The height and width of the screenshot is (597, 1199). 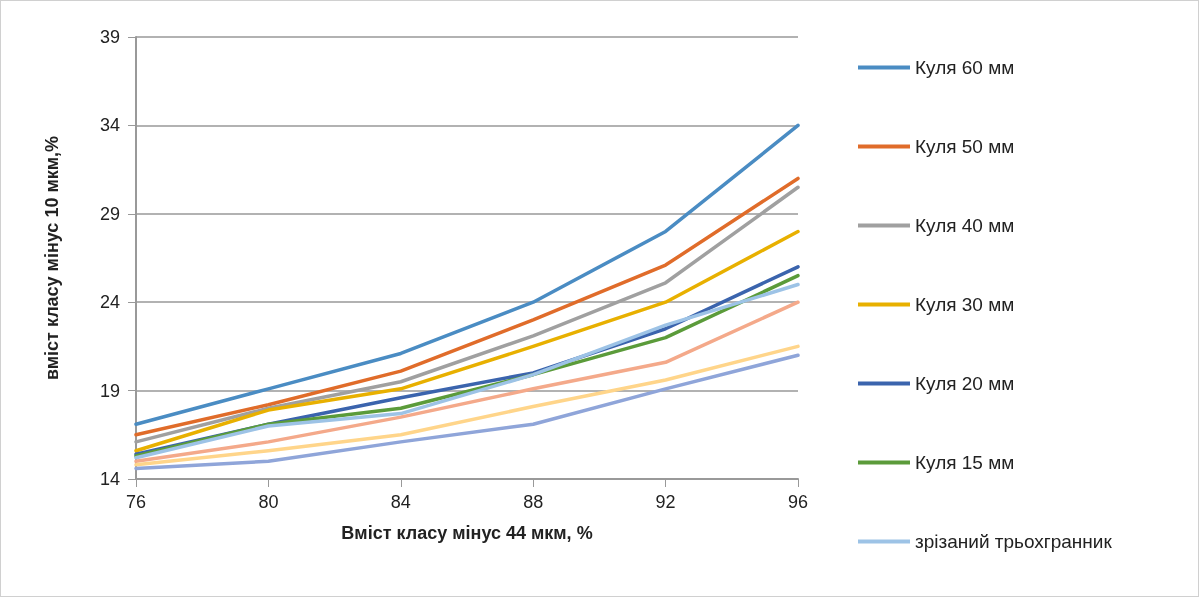 I want to click on legend-label: Куля 15 мм, so click(x=965, y=462).